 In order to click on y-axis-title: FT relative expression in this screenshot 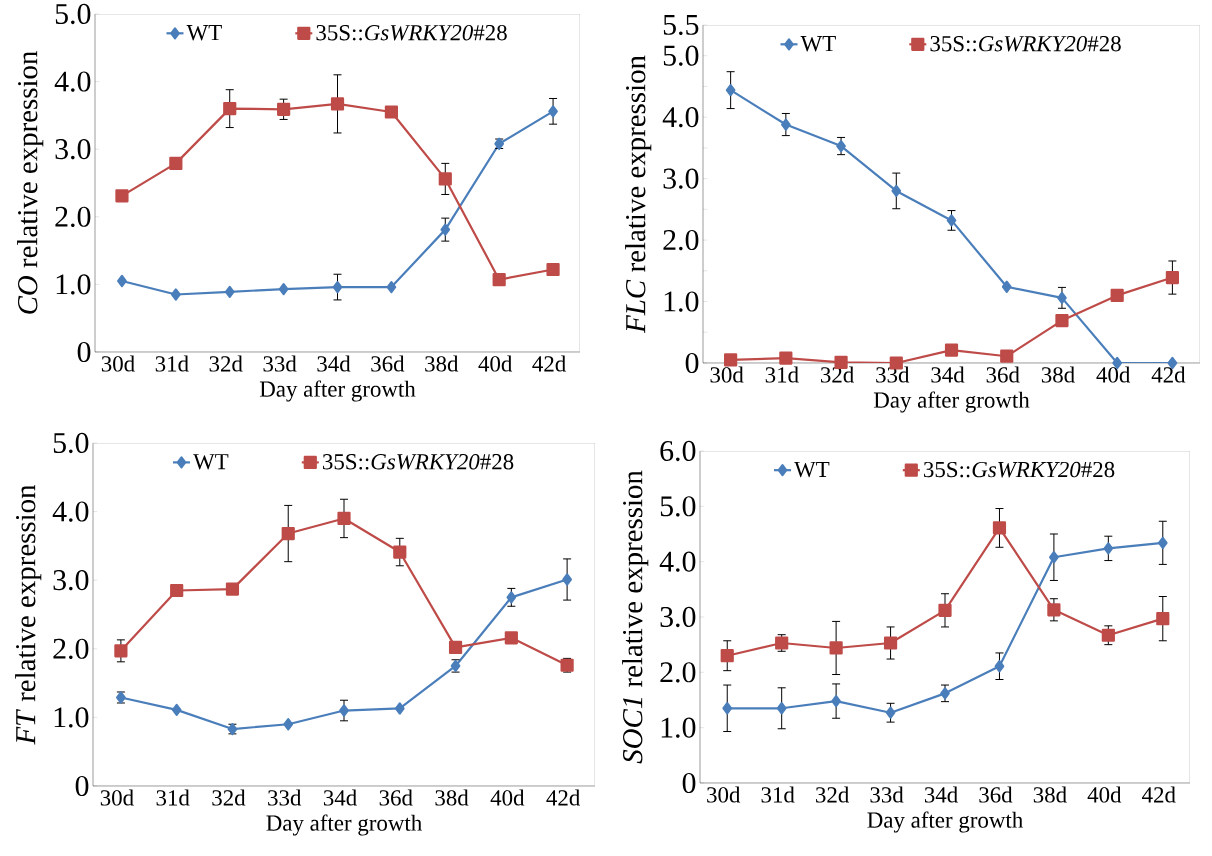, I will do `click(28, 614)`.